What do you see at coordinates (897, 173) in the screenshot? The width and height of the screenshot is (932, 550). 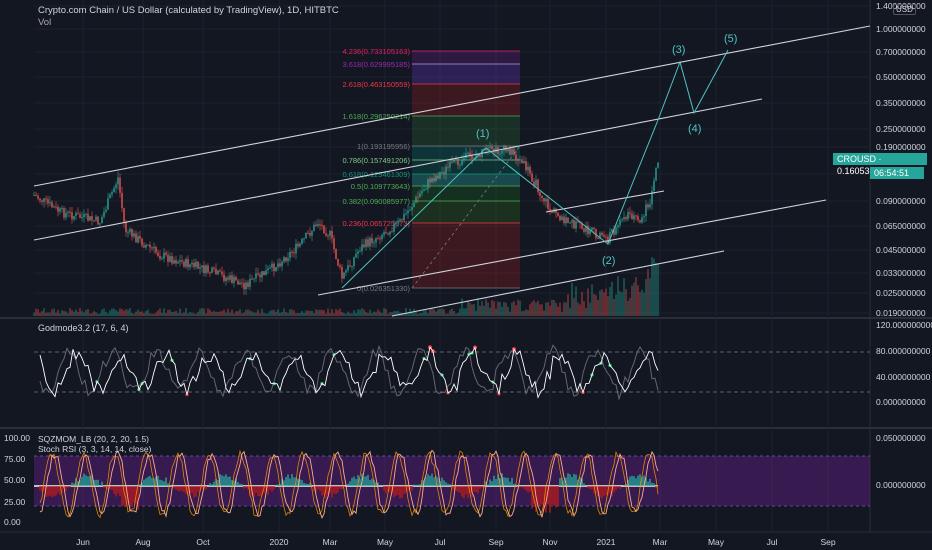 I see `countdown-tag: 06:54:51` at bounding box center [897, 173].